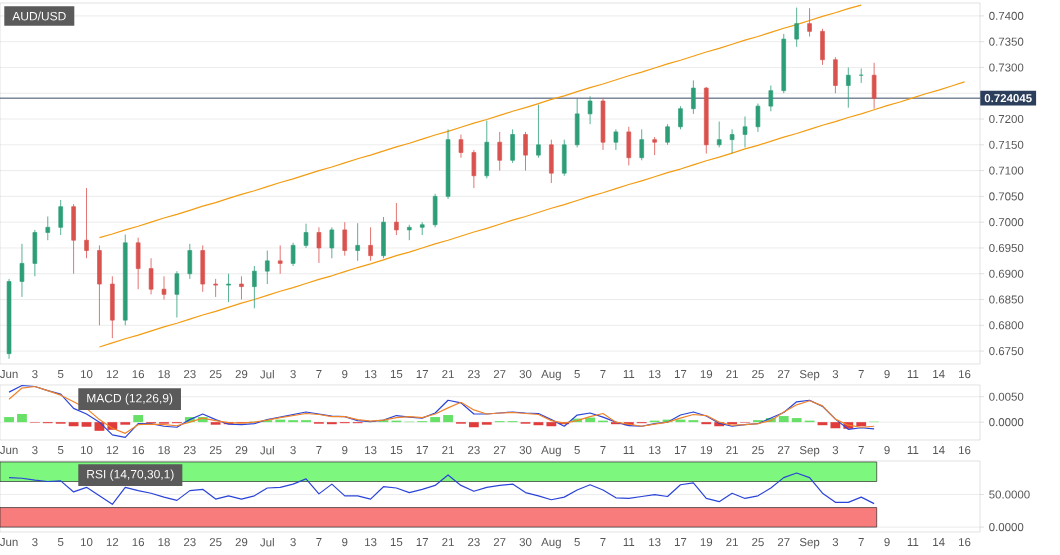 Image resolution: width=1060 pixels, height=555 pixels. Describe the element at coordinates (1006, 144) in the screenshot. I see `y-tick-label: 0.7150` at that location.